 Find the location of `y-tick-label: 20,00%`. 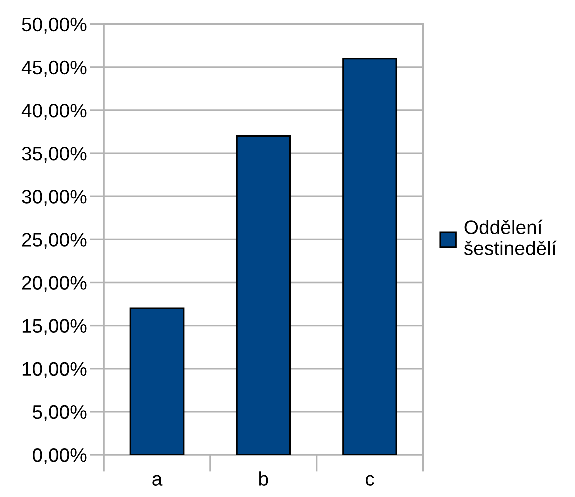

y-tick-label: 20,00% is located at coordinates (54, 284).